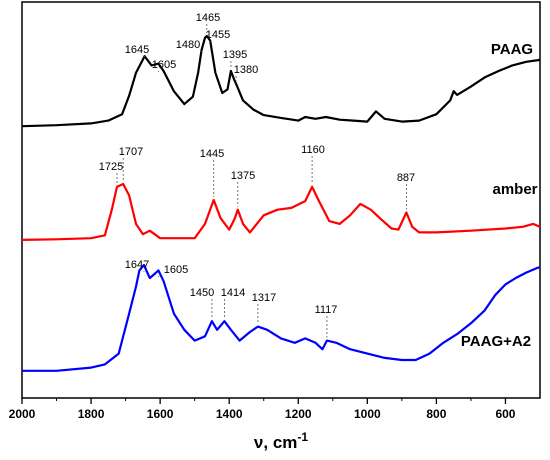 This screenshot has height=460, width=550. Describe the element at coordinates (496, 341) in the screenshot. I see `series-label: PAAG+A2` at that location.